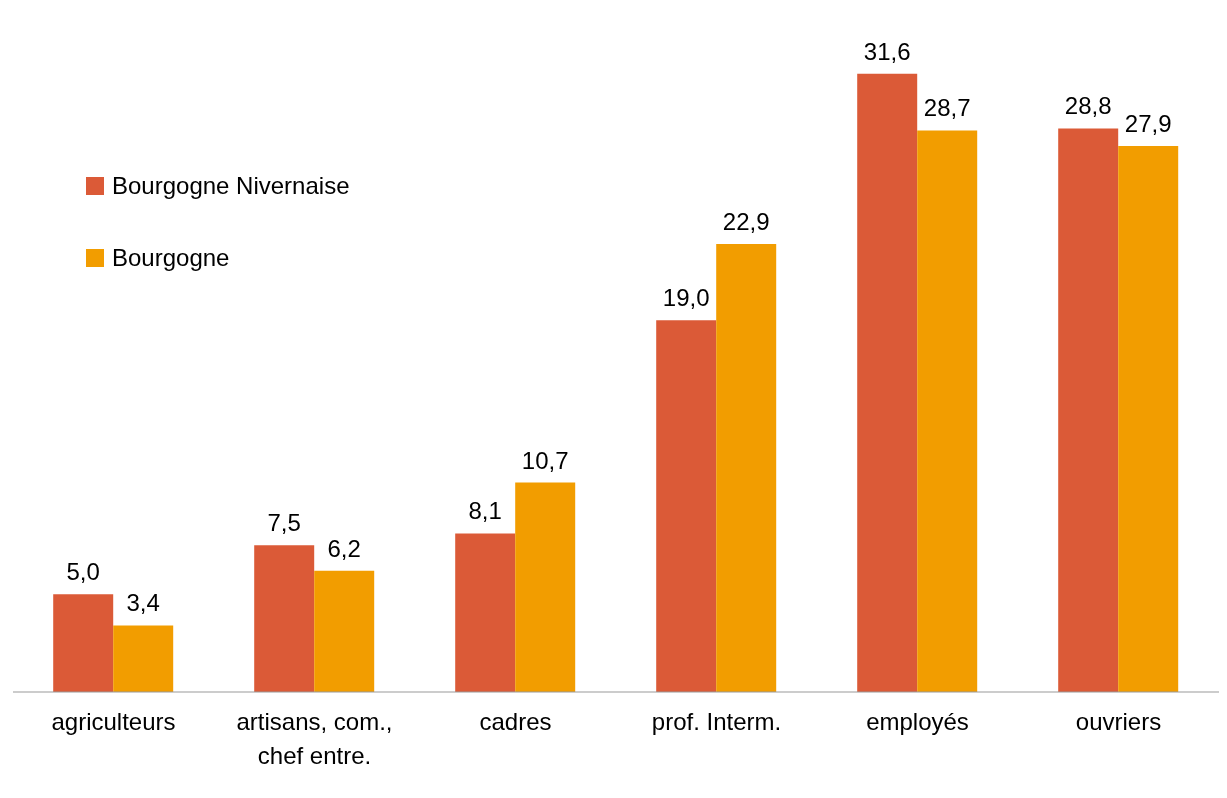 The width and height of the screenshot is (1227, 798). I want to click on data-label: 5,0, so click(83, 572).